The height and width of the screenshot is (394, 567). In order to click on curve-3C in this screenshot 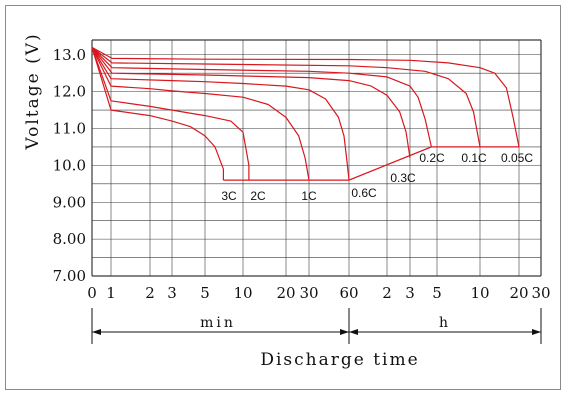, I will do `click(157, 114)`.